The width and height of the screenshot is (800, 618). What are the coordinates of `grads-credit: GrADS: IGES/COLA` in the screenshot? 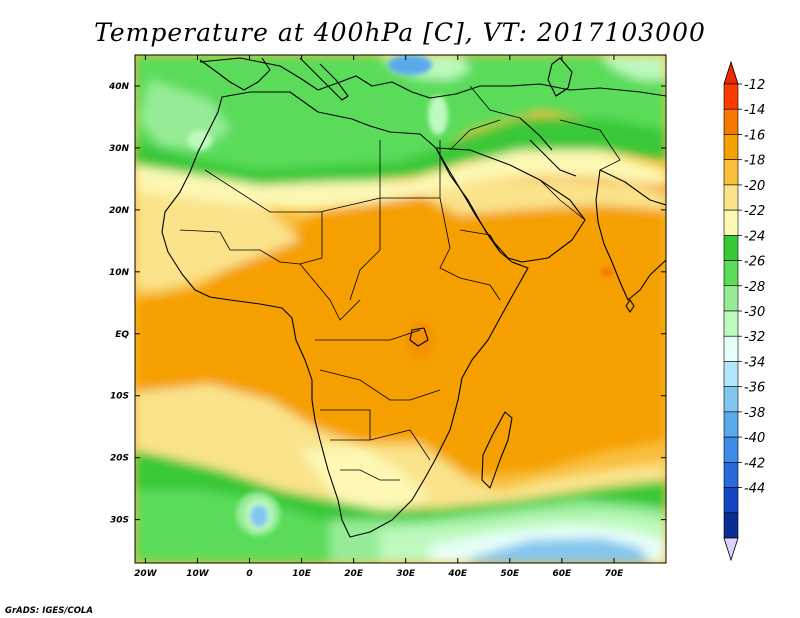 It's located at (49, 611).